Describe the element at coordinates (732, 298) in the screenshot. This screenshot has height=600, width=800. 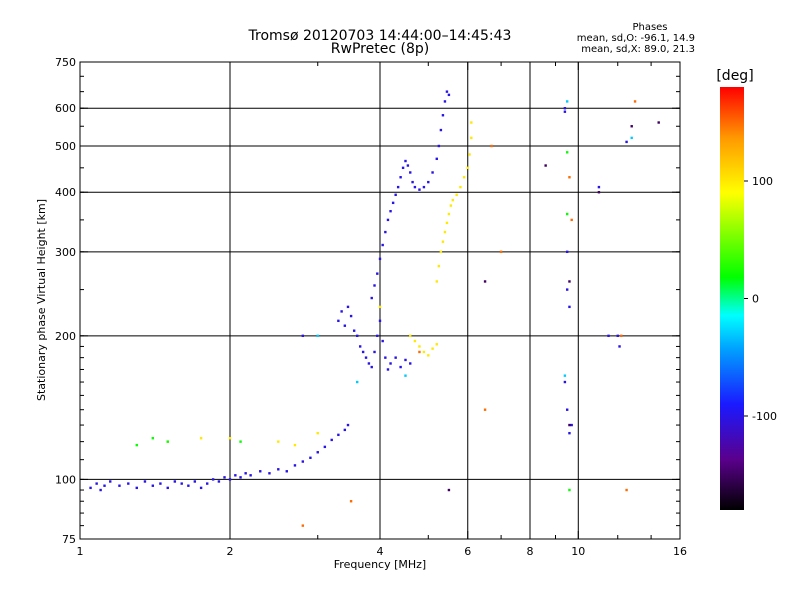
I see `colorbar-gradient` at that location.